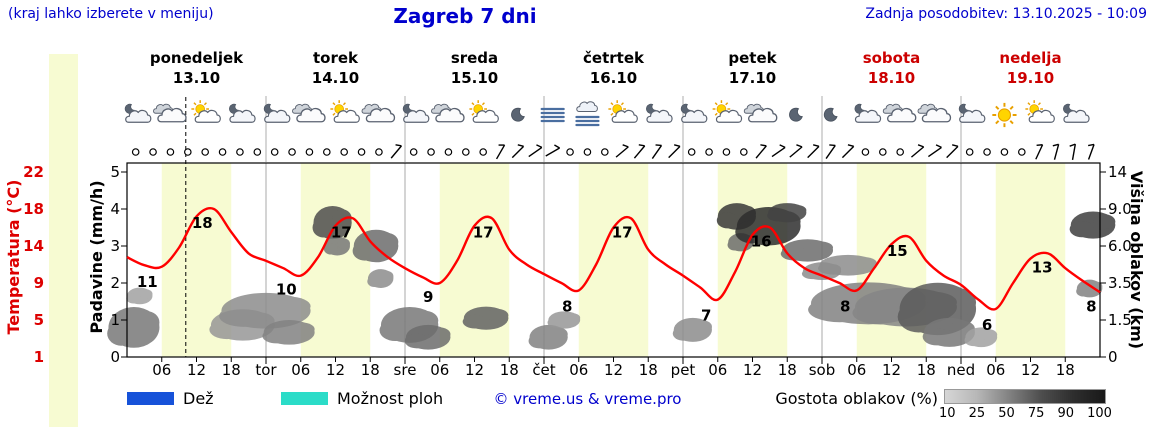  What do you see at coordinates (33, 172) in the screenshot?
I see `temp-axis-tick: 22` at bounding box center [33, 172].